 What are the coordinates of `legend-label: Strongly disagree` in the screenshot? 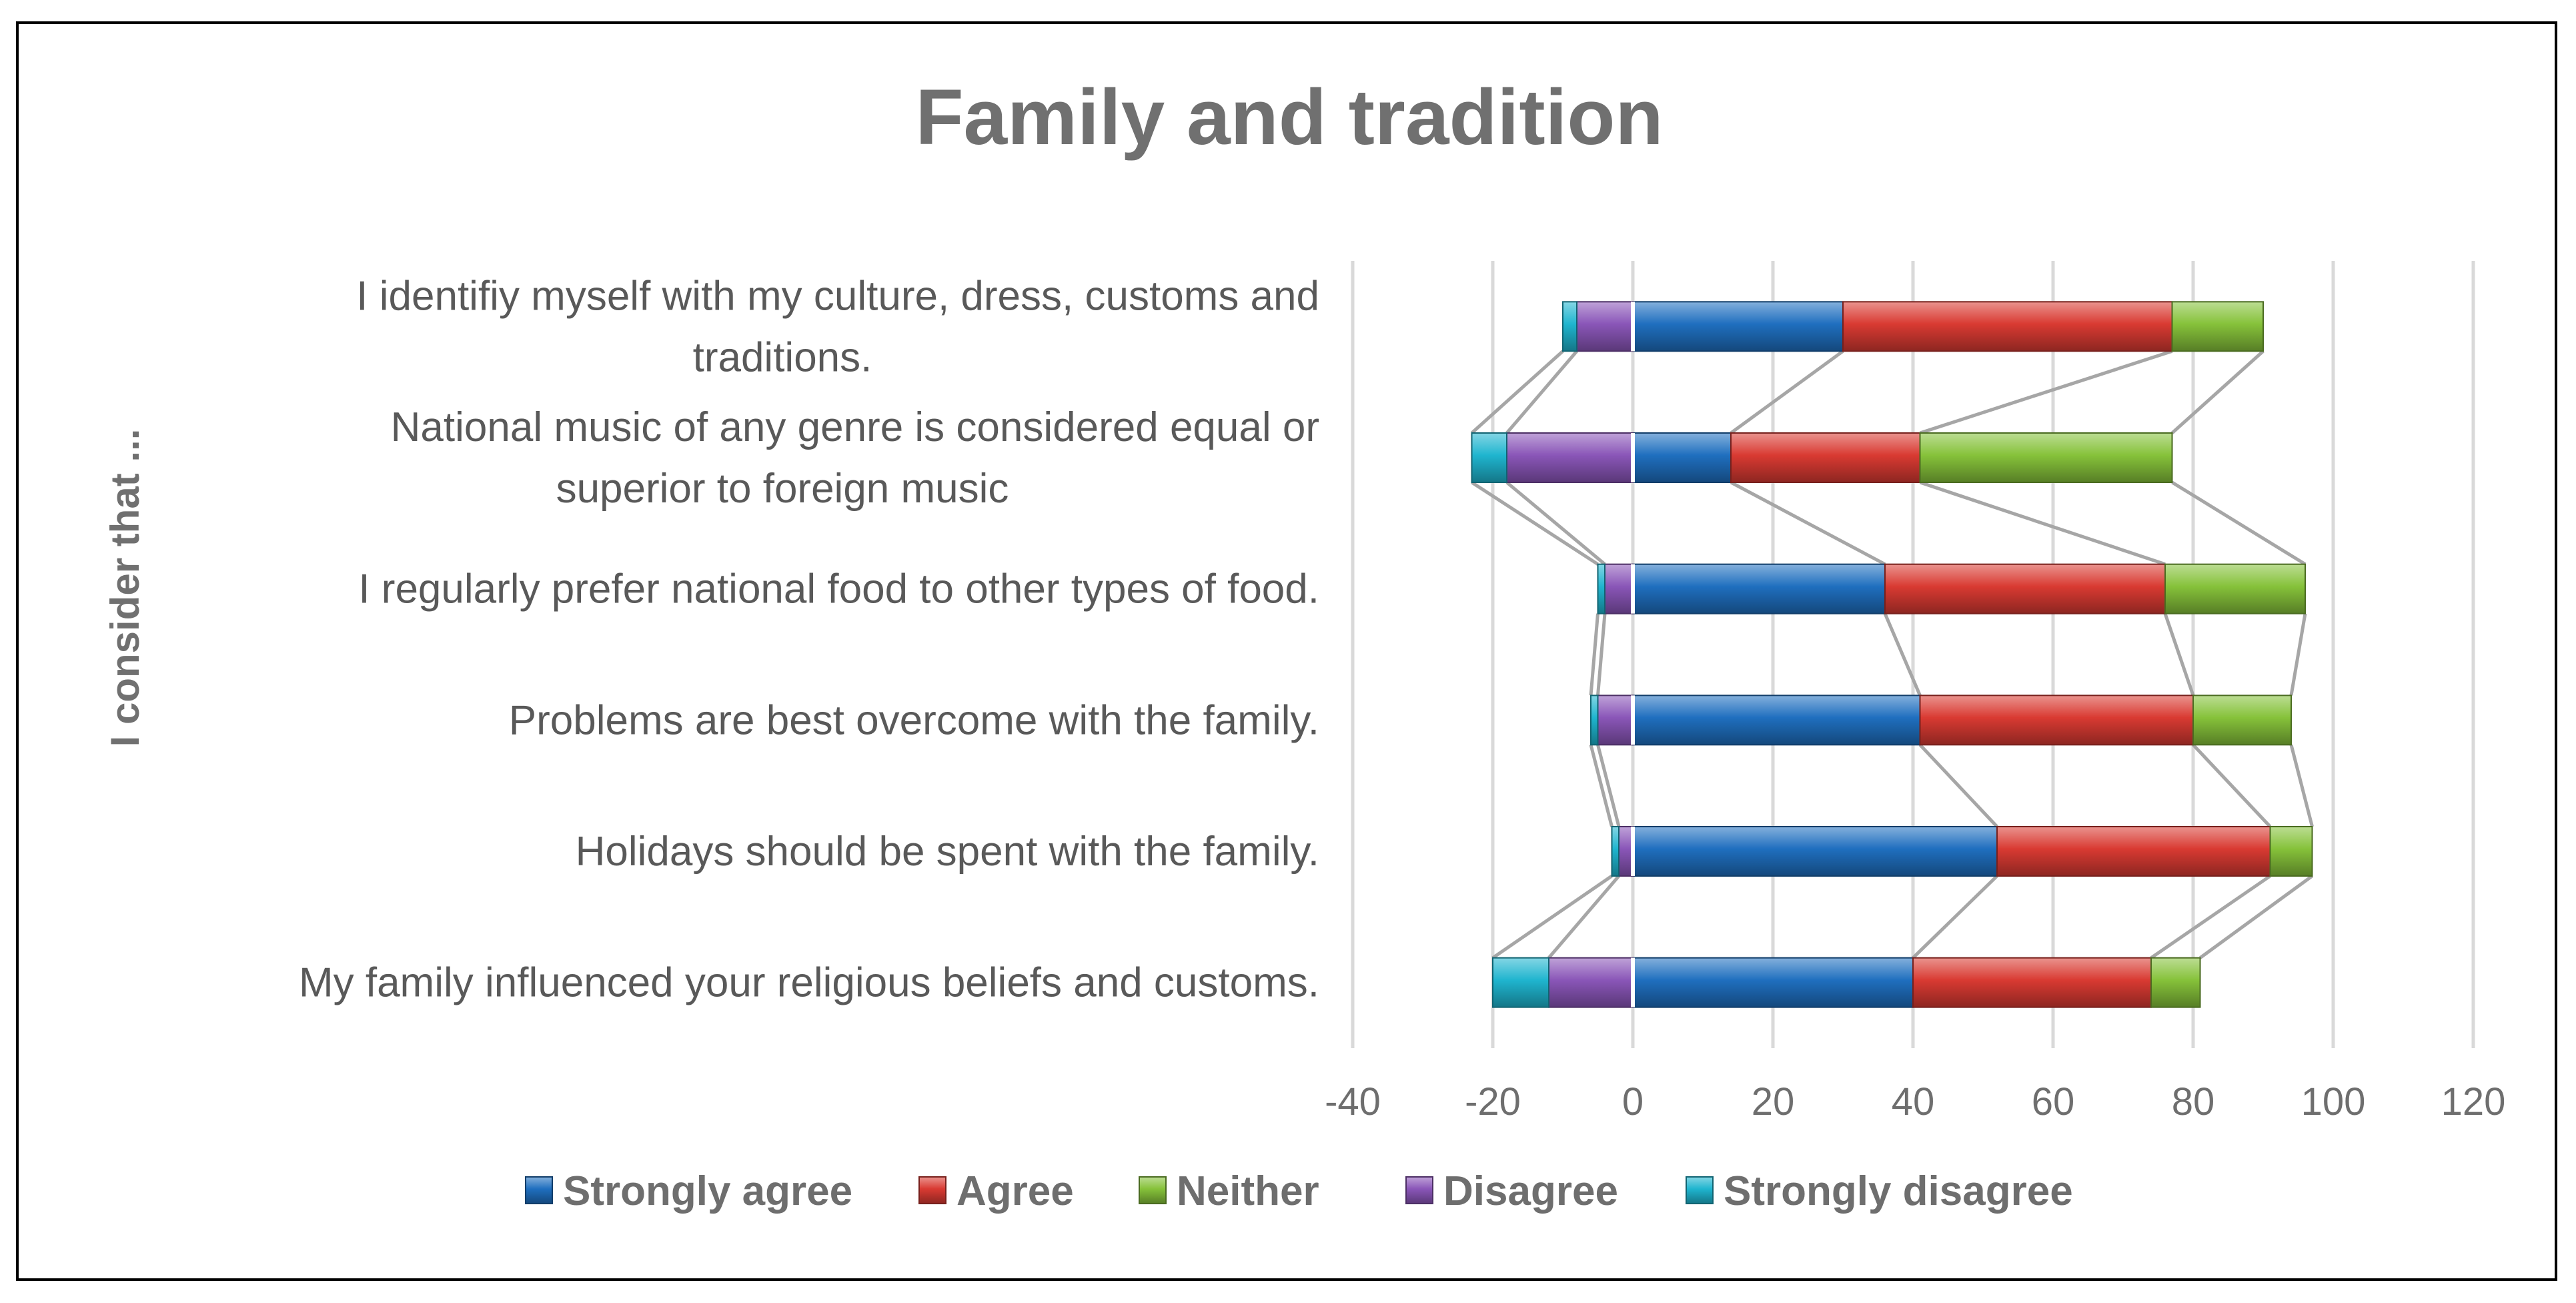 It's located at (1899, 1191).